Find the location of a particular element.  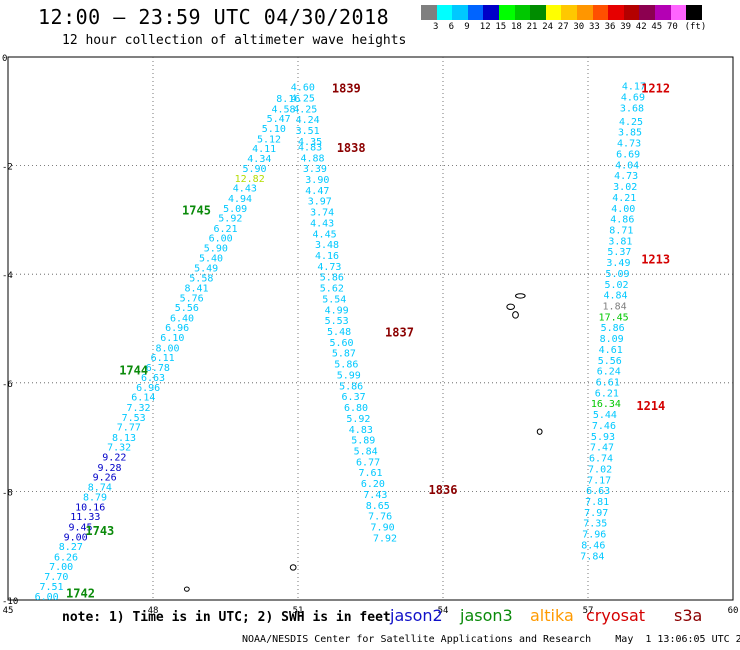

wave-height-value: 5.44 is located at coordinates (605, 415).